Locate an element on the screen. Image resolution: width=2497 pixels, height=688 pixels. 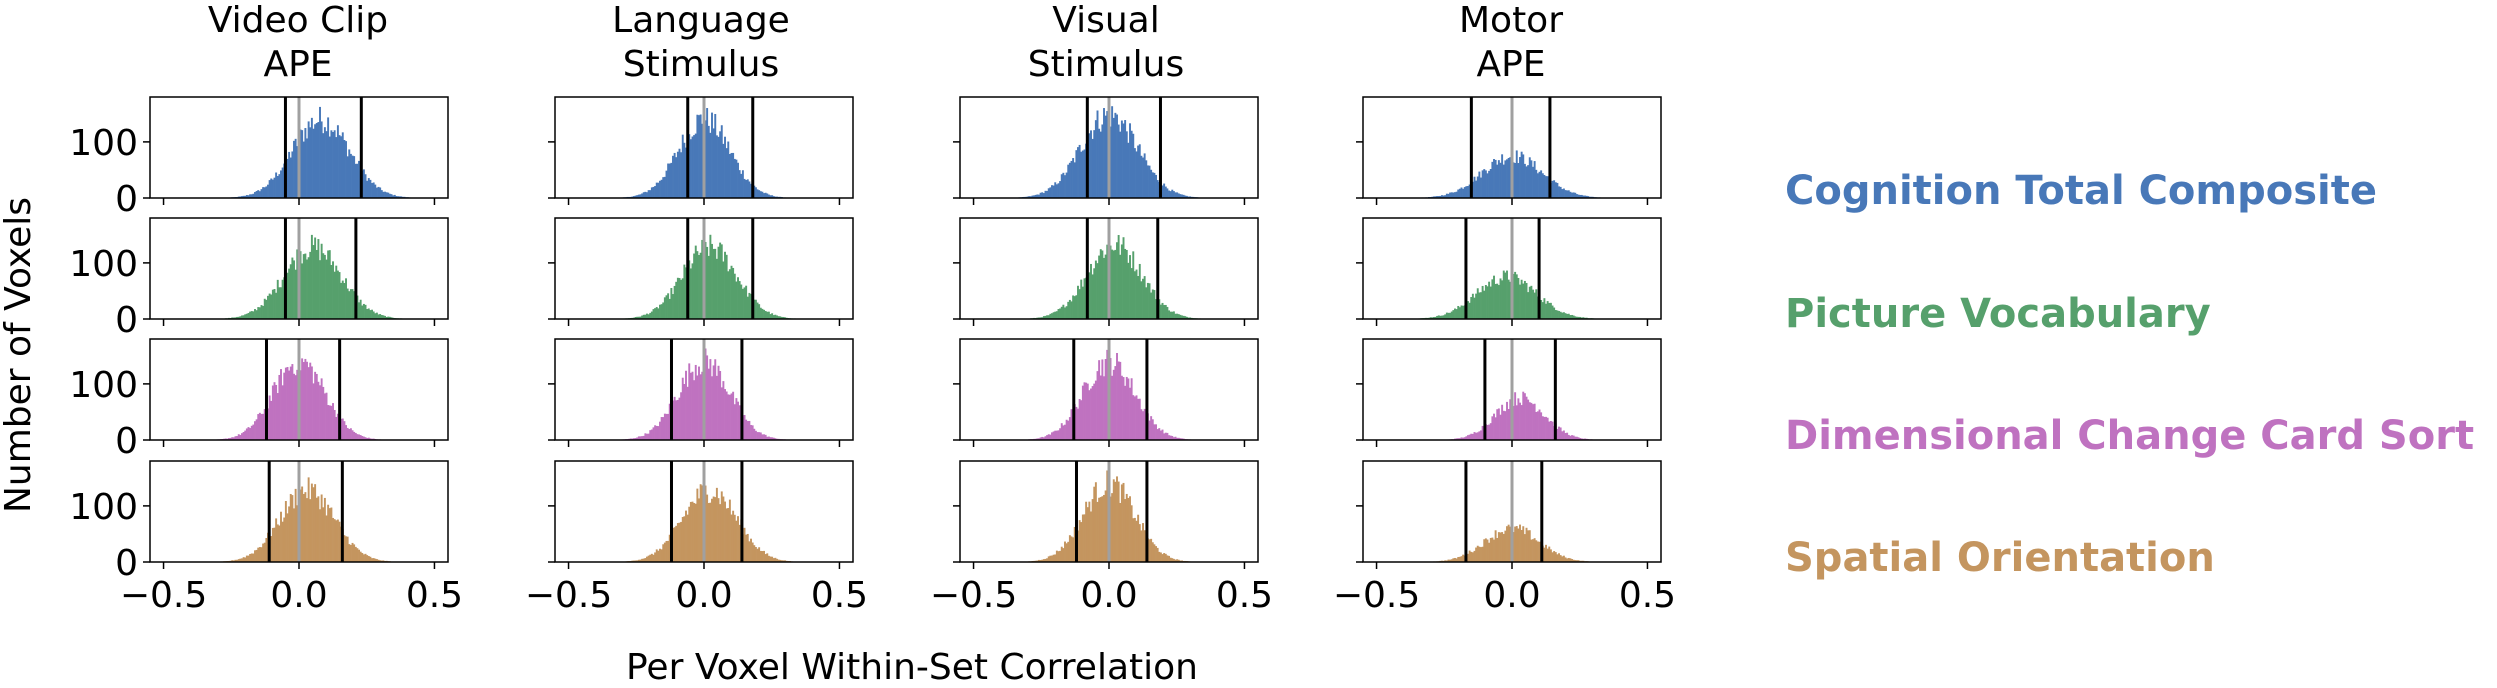
panel-r3-c3 is located at coordinates (1106, 392).